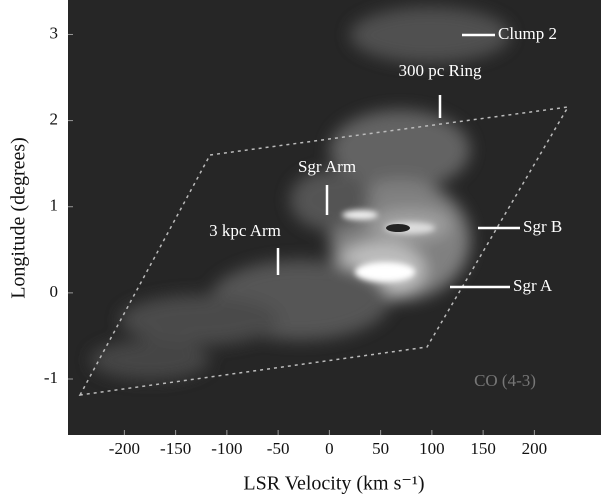 This screenshot has height=502, width=601. What do you see at coordinates (54, 119) in the screenshot?
I see `y-tick-label: 2` at bounding box center [54, 119].